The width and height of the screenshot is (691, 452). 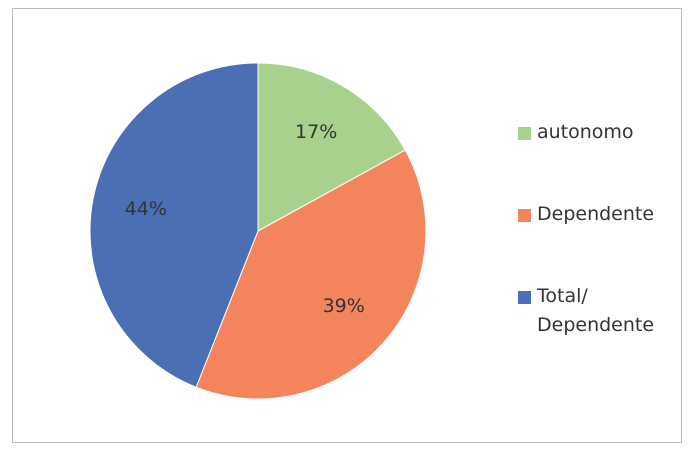 I want to click on legend-label: autonomo, so click(x=585, y=132).